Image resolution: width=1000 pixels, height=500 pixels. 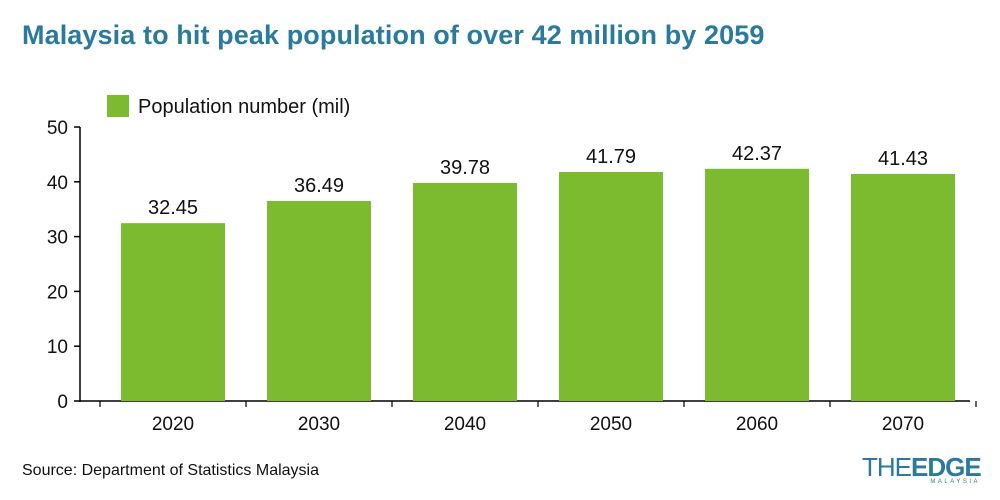 I want to click on data-label: 32.45, so click(x=173, y=208).